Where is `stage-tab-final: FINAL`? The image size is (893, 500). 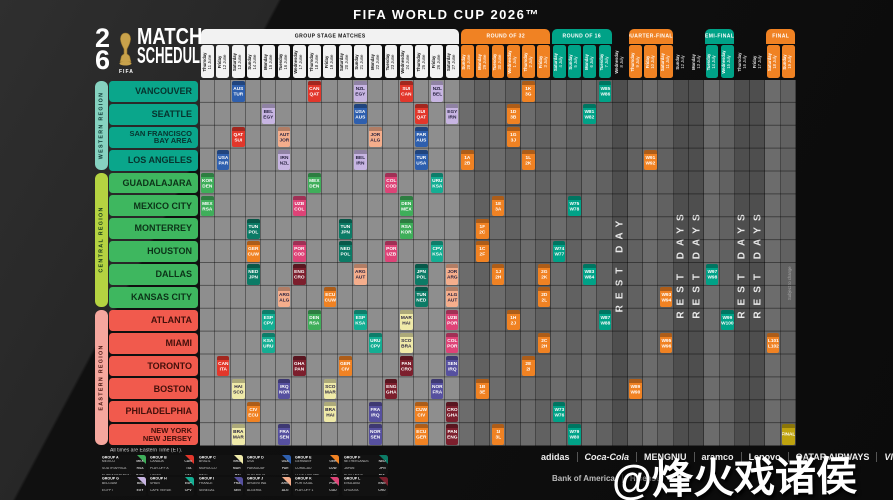
stage-tab-final: FINAL is located at coordinates (780, 36).